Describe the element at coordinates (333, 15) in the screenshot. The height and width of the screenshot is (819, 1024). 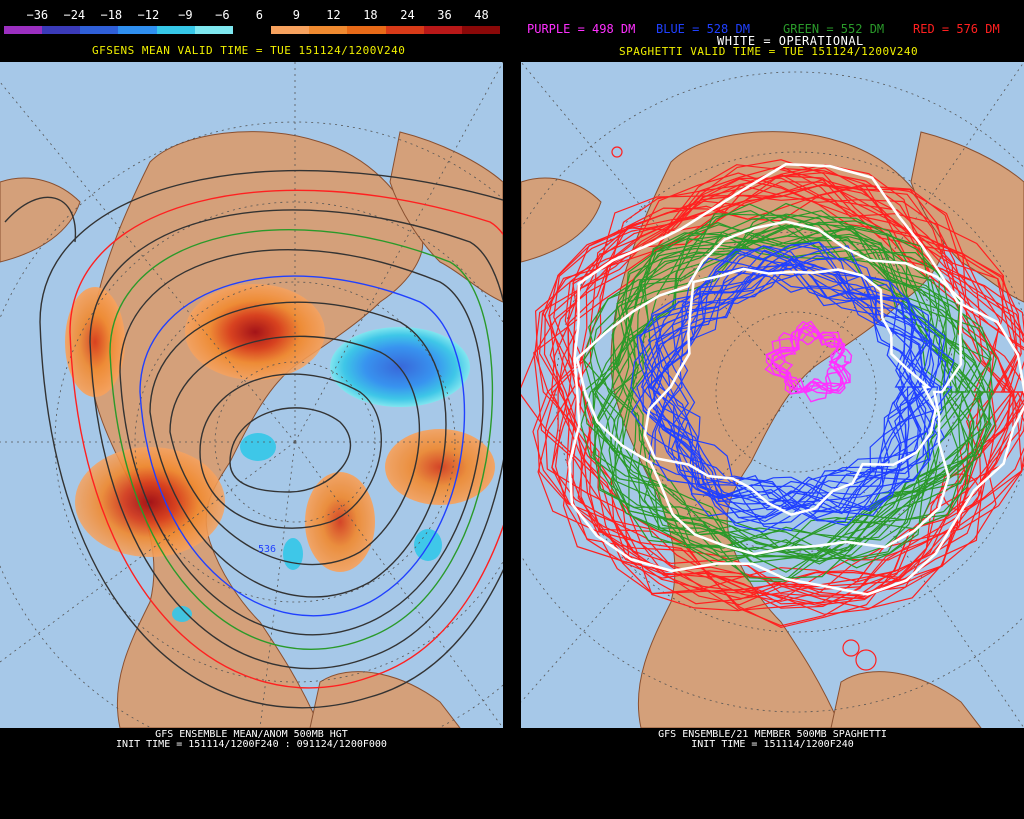
I see `color-scale-tick: 12` at that location.